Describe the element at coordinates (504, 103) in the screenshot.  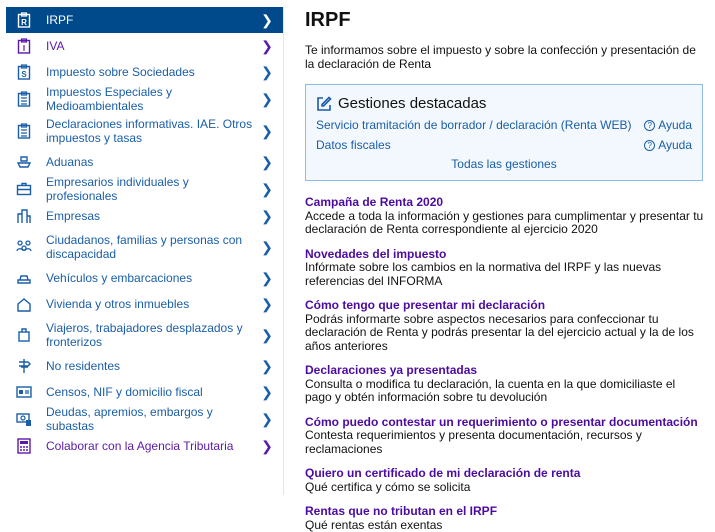
I see `gestiones-title: Gestiones destacadas` at that location.